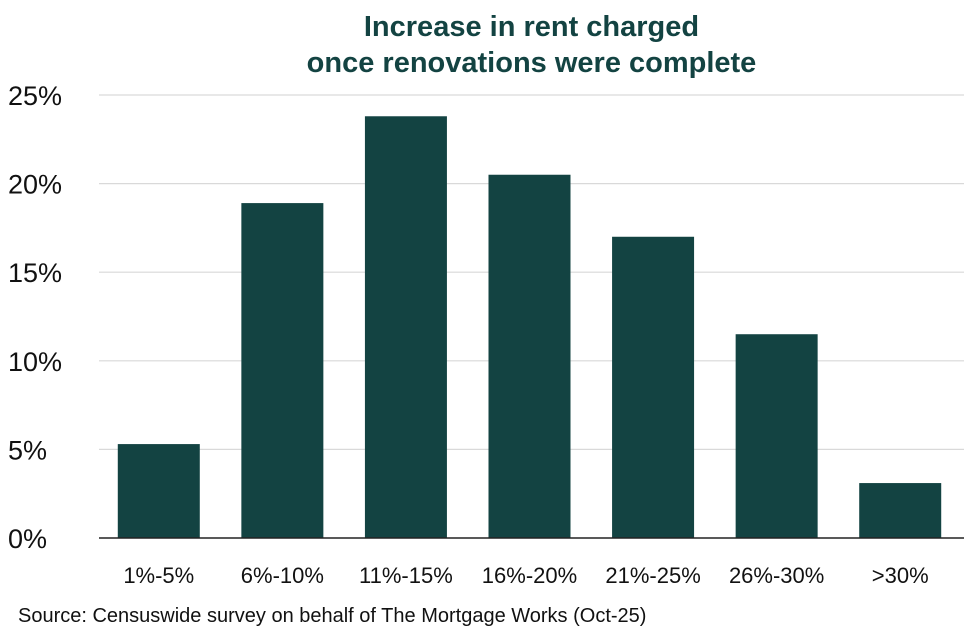 This screenshot has width=974, height=636. I want to click on y-tick-label: 20%, so click(35, 185).